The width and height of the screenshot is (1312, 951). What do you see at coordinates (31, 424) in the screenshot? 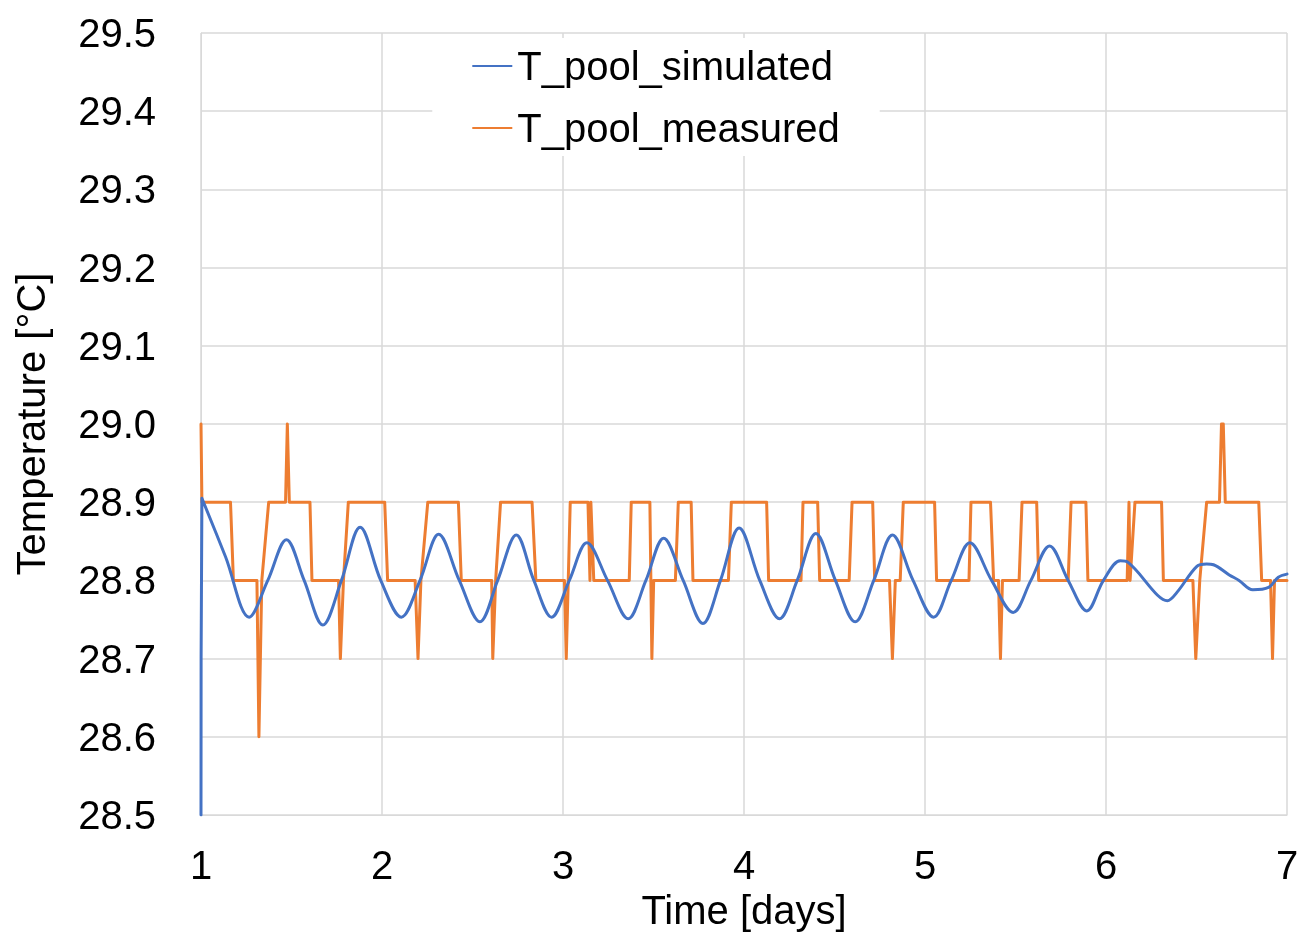
I see `y-axis-title: Temperature [°C]` at bounding box center [31, 424].